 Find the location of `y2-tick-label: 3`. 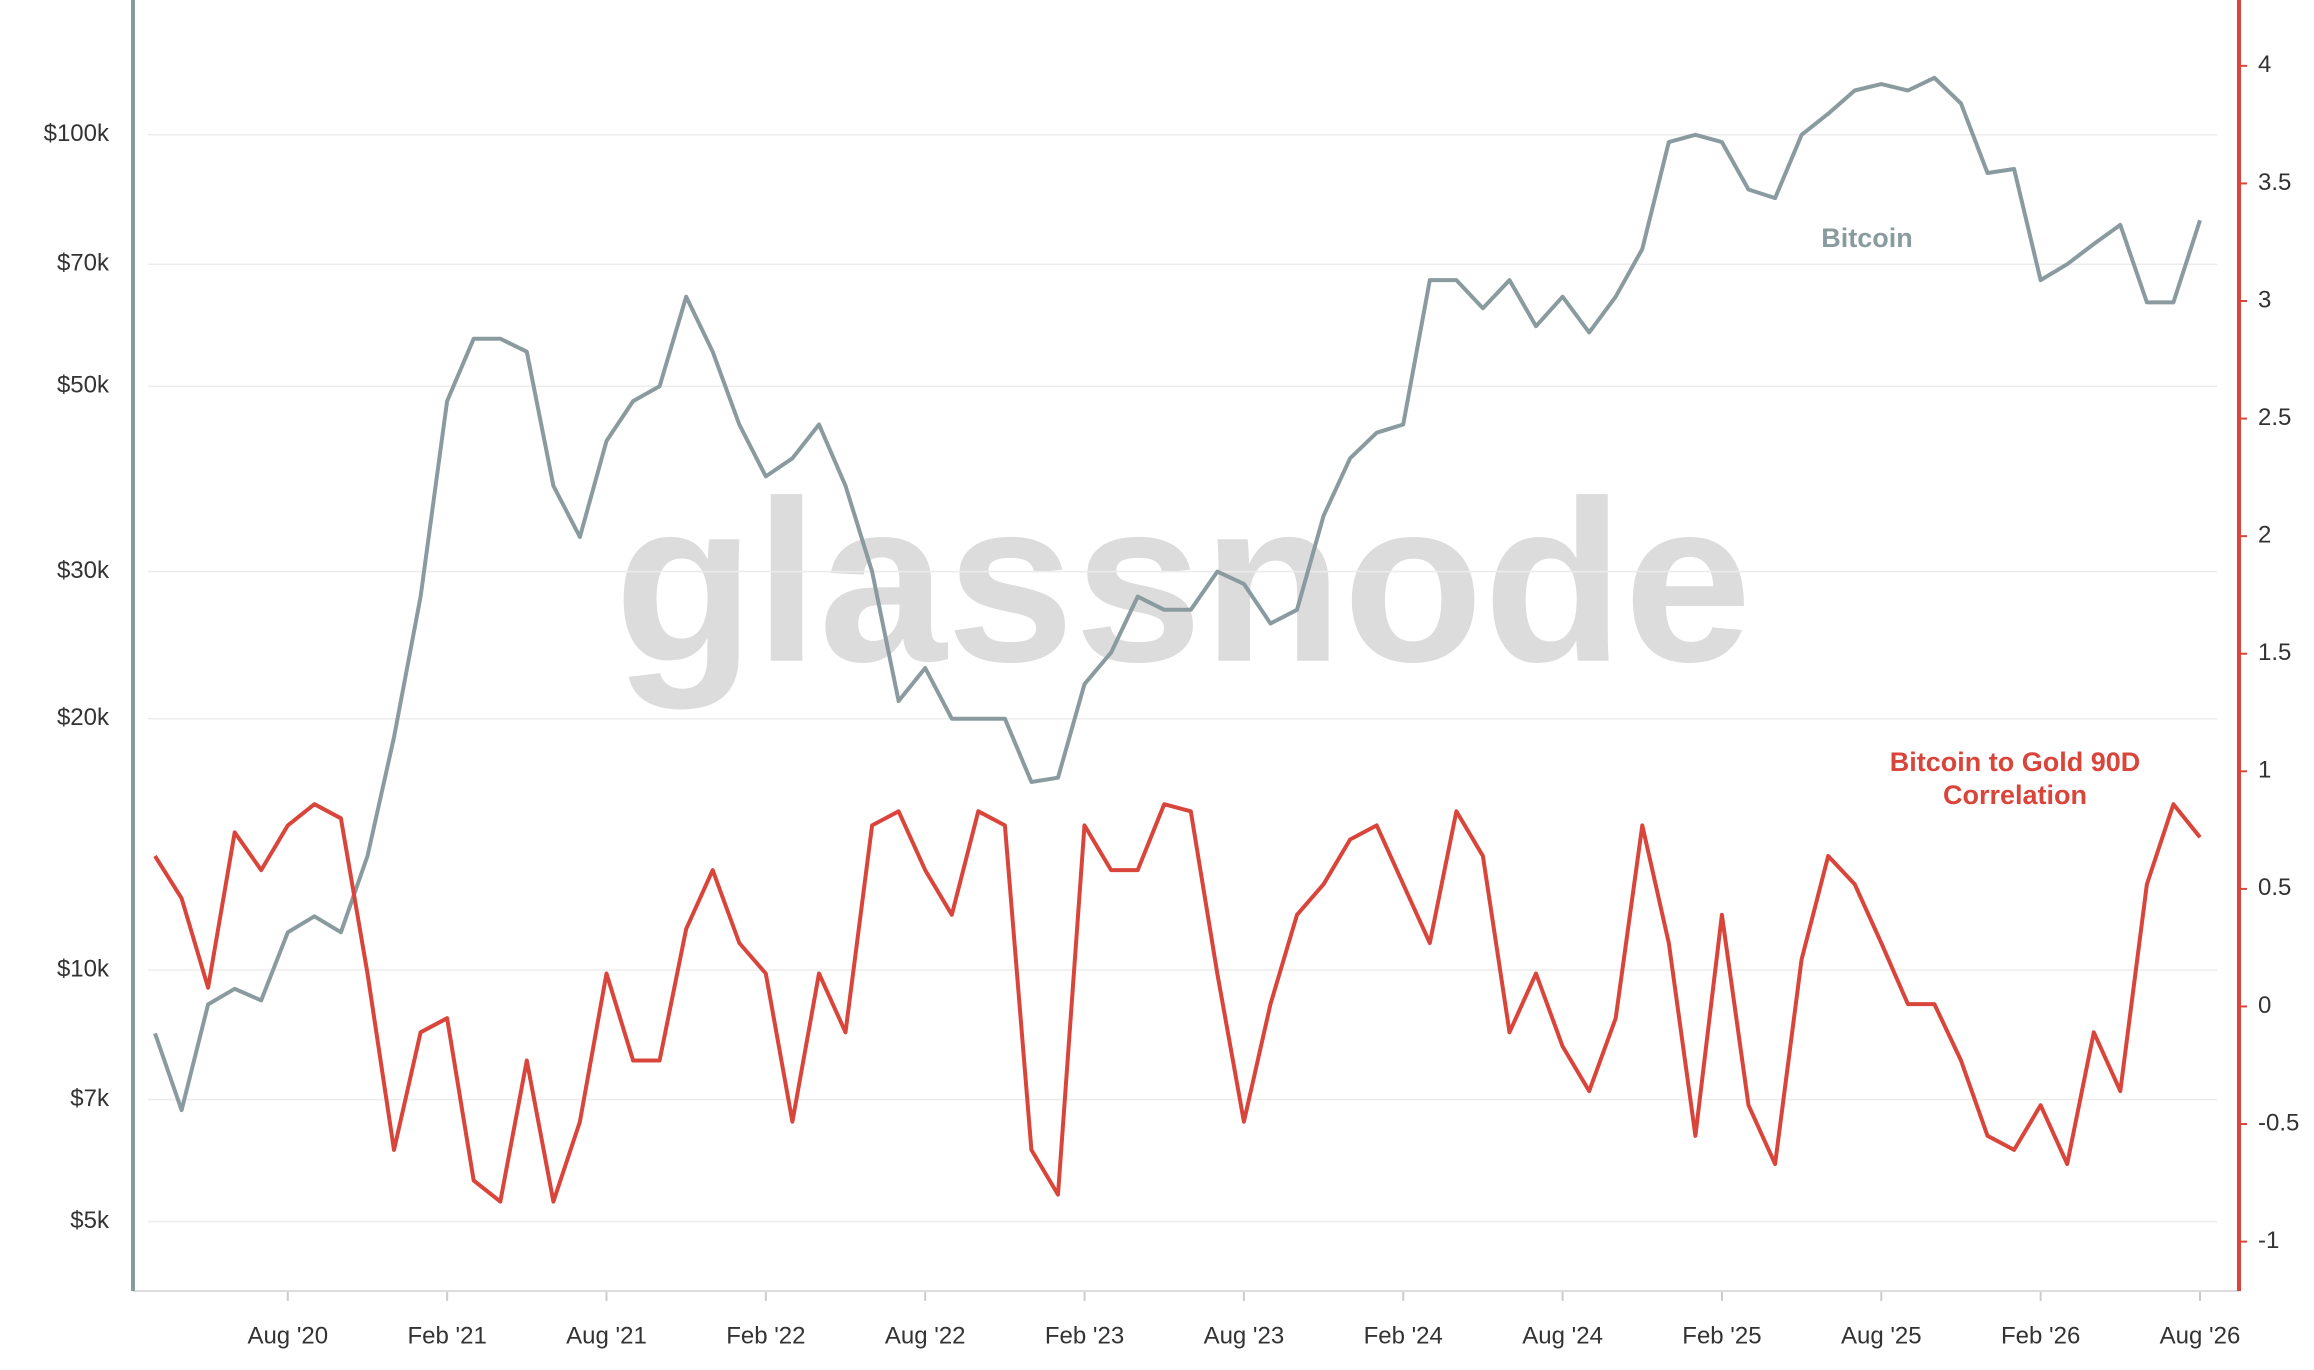

y2-tick-label: 3 is located at coordinates (2264, 299).